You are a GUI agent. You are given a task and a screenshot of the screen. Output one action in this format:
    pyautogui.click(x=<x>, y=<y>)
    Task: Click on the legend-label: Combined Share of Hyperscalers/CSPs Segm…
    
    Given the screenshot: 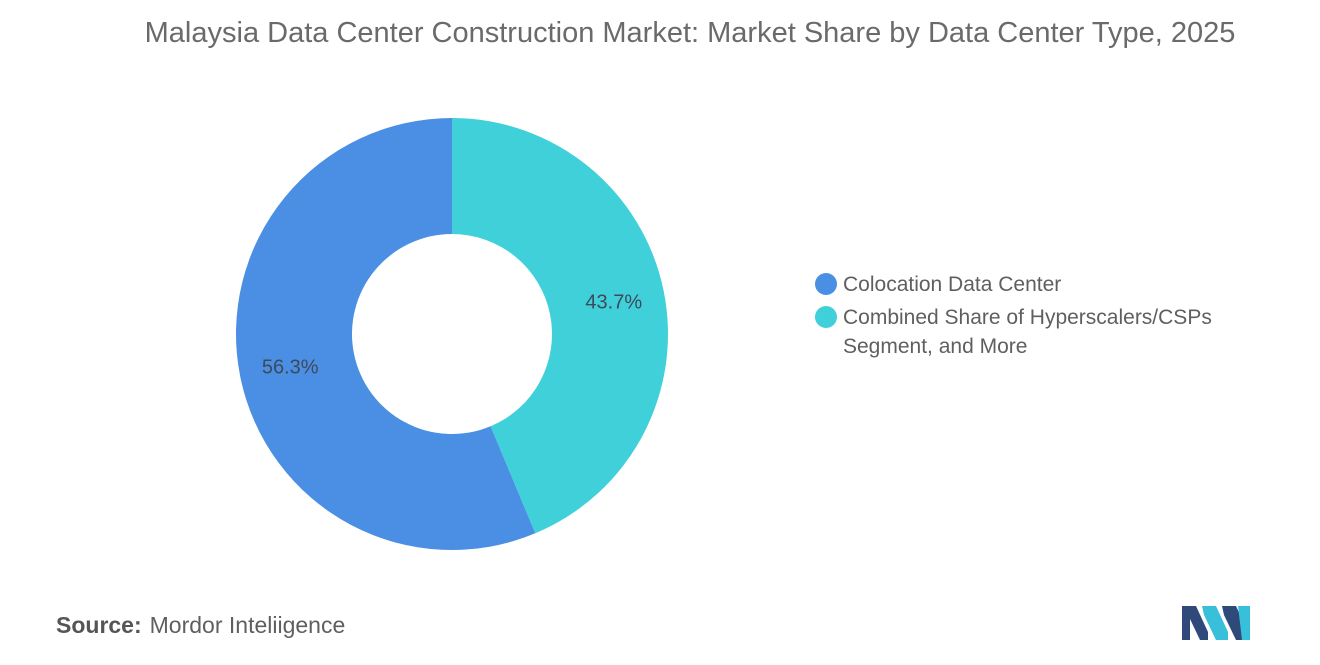 What is the action you would take?
    pyautogui.click(x=1027, y=332)
    